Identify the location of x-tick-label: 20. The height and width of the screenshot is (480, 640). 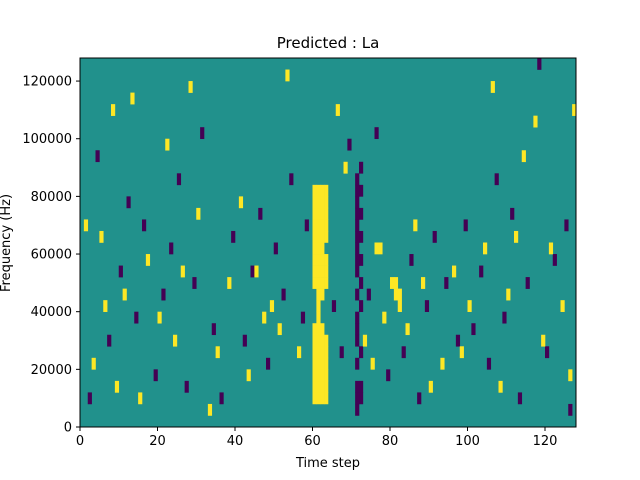
(157, 441).